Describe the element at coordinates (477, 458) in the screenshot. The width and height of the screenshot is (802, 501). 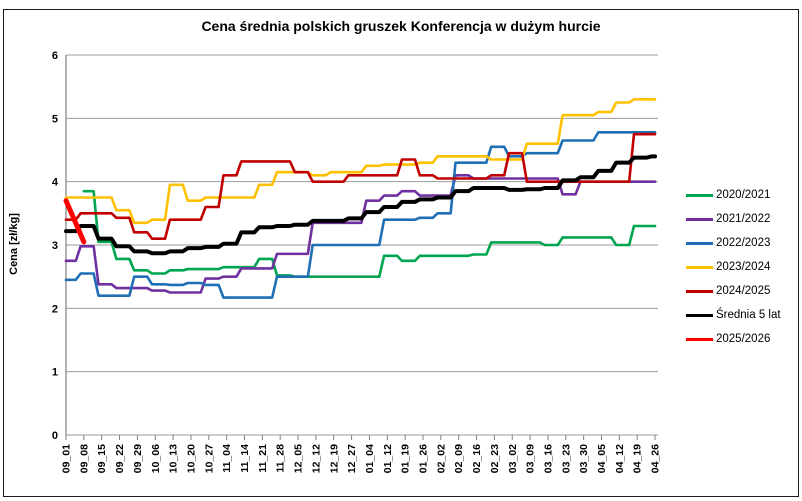
I see `x-tick-label: 02_16` at that location.